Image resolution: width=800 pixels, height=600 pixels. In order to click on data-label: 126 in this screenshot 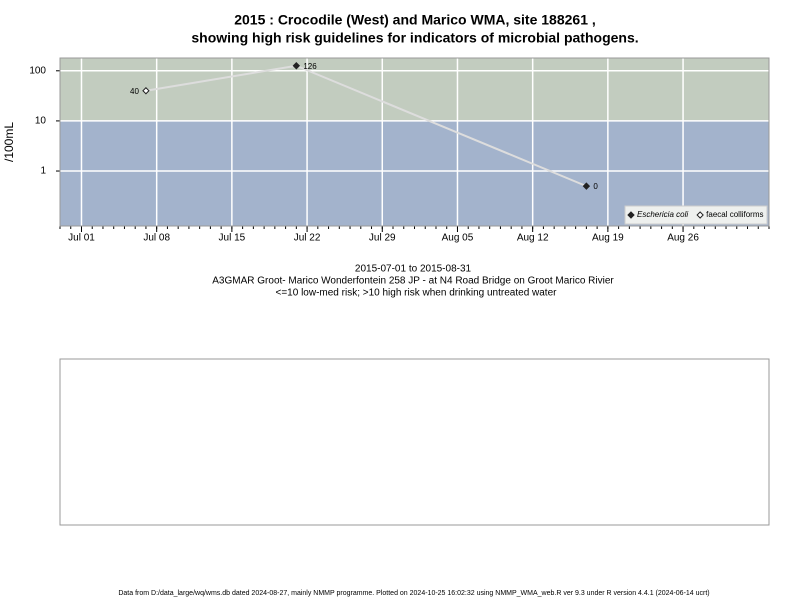, I will do `click(310, 66)`.